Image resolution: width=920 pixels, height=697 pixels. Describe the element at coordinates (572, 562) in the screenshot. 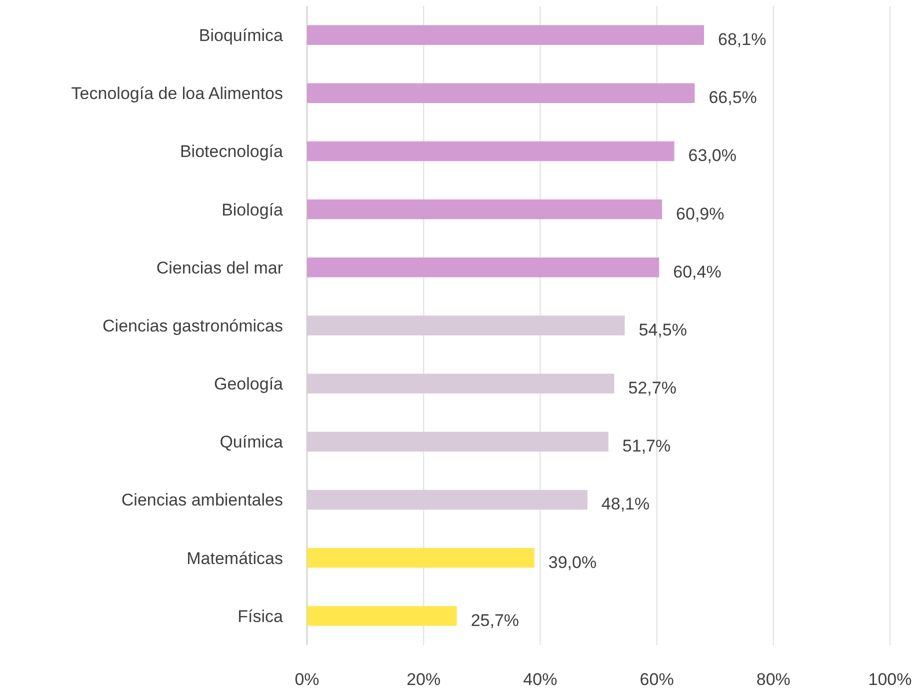

I see `data-label: 39,0%` at that location.